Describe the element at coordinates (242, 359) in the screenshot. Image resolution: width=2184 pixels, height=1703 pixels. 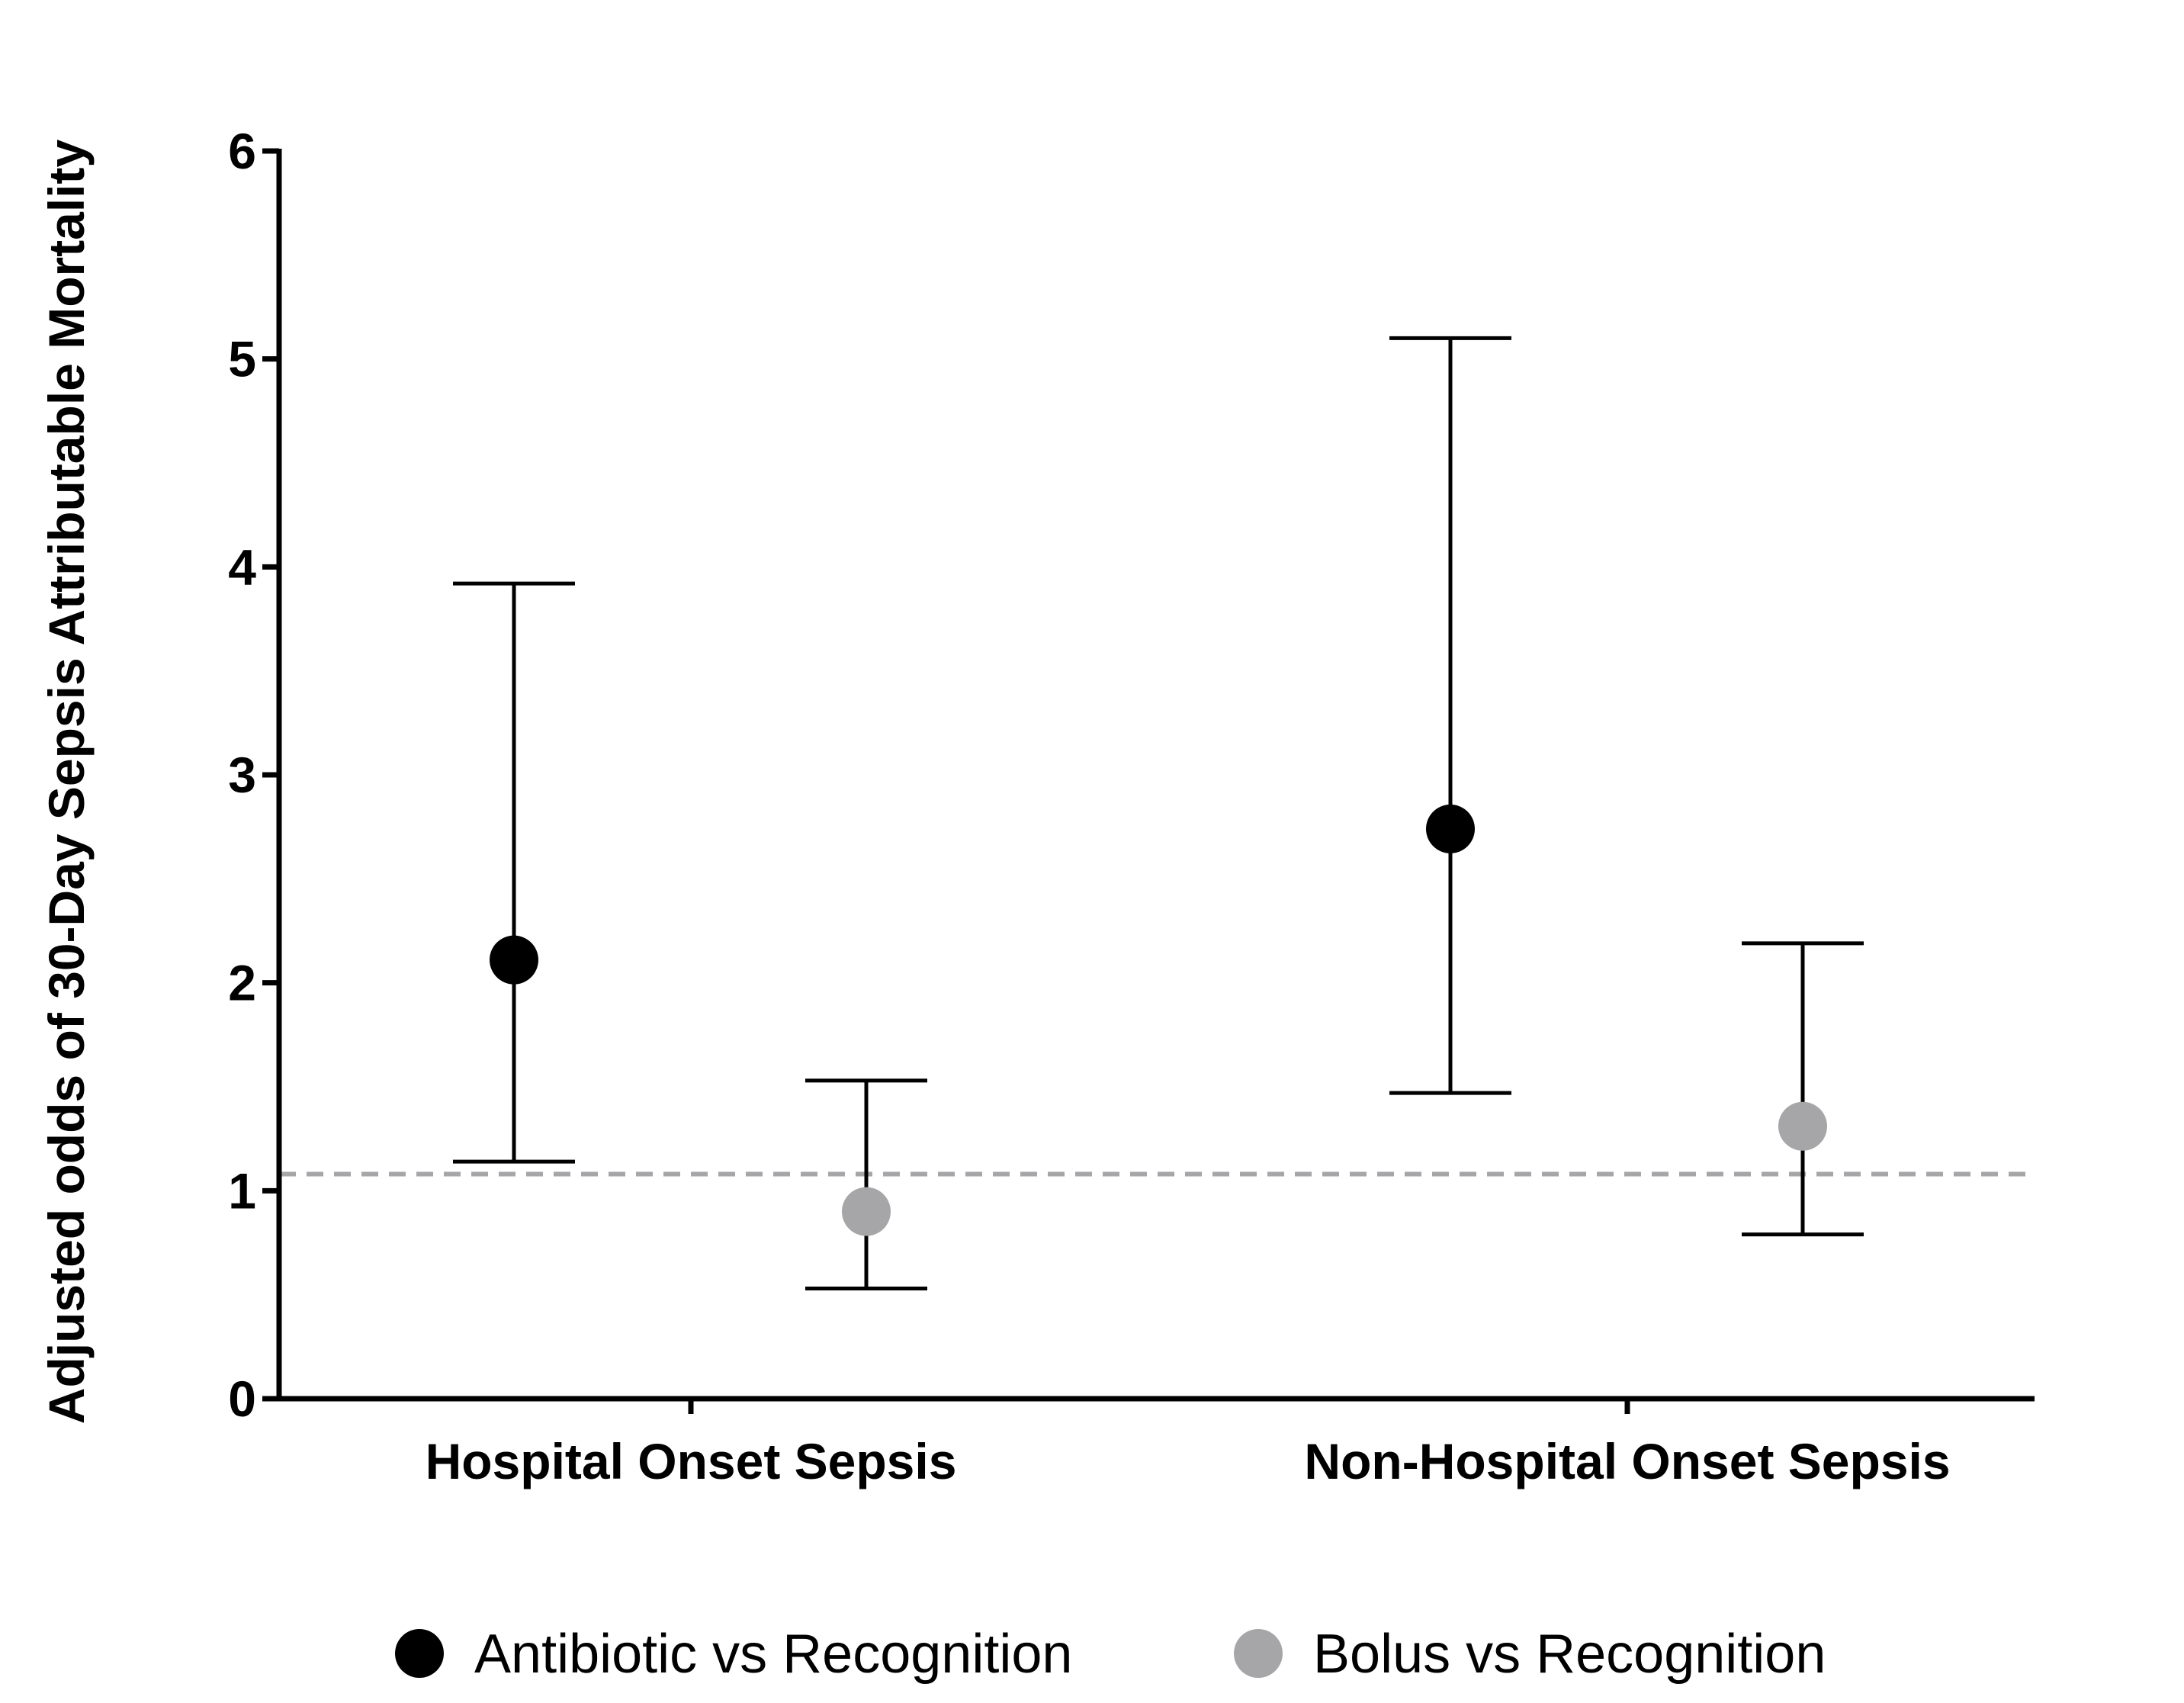
I see `y-tick-label-5: 5` at that location.